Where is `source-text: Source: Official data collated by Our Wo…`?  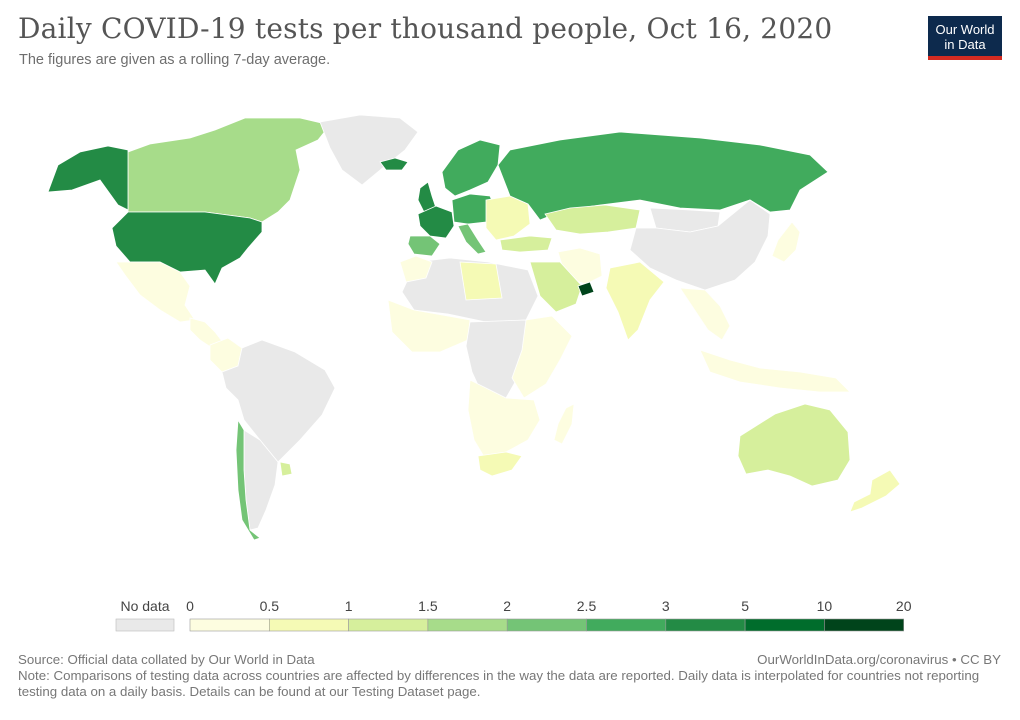 source-text: Source: Official data collated by Our Wo… is located at coordinates (166, 659).